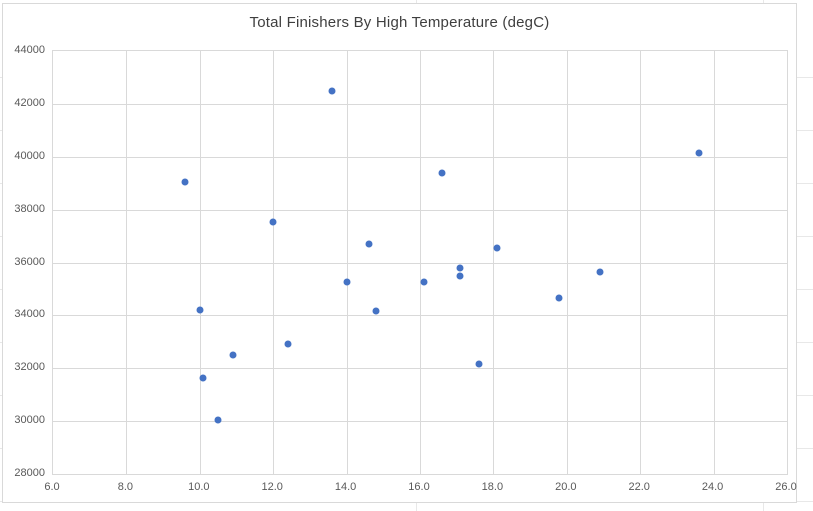  Describe the element at coordinates (29, 314) in the screenshot. I see `y-axis-tick-label: 34000` at that location.